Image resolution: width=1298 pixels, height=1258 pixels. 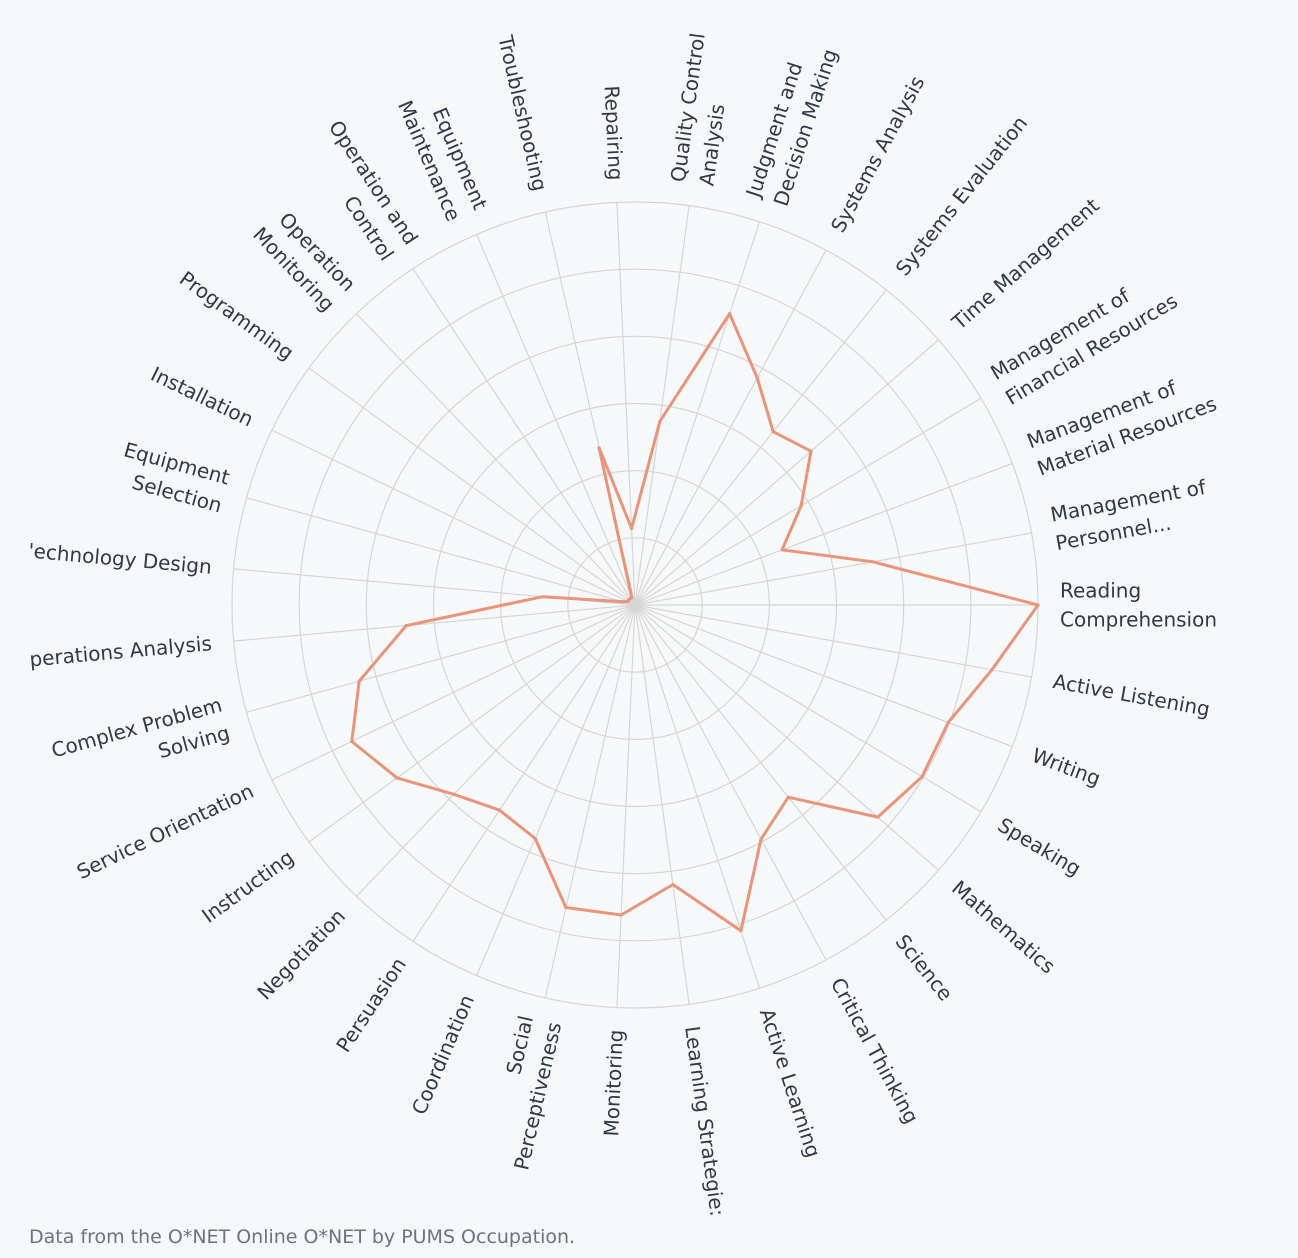 I want to click on axis-label-line: perations Analysis, so click(x=120, y=651).